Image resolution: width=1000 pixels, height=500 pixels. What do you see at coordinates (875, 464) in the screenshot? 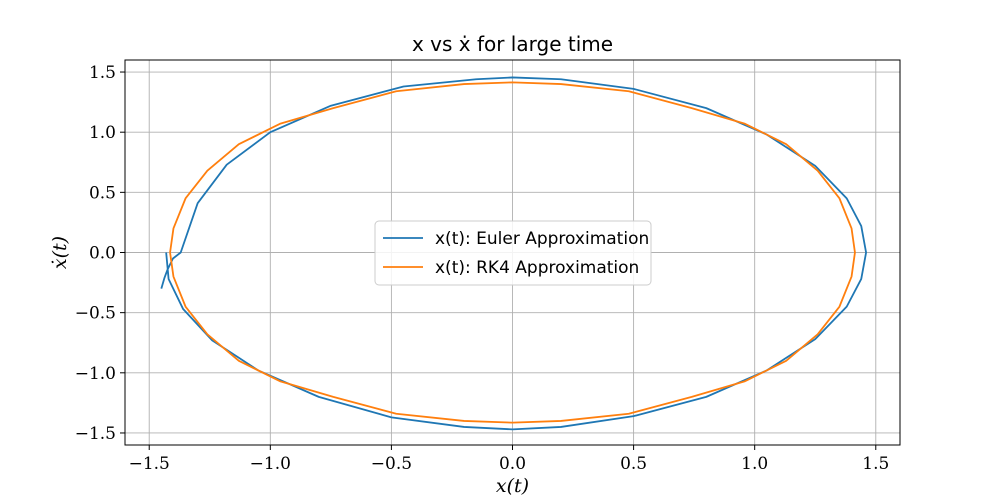
I see `x-tick-label: 1.5` at bounding box center [875, 464].